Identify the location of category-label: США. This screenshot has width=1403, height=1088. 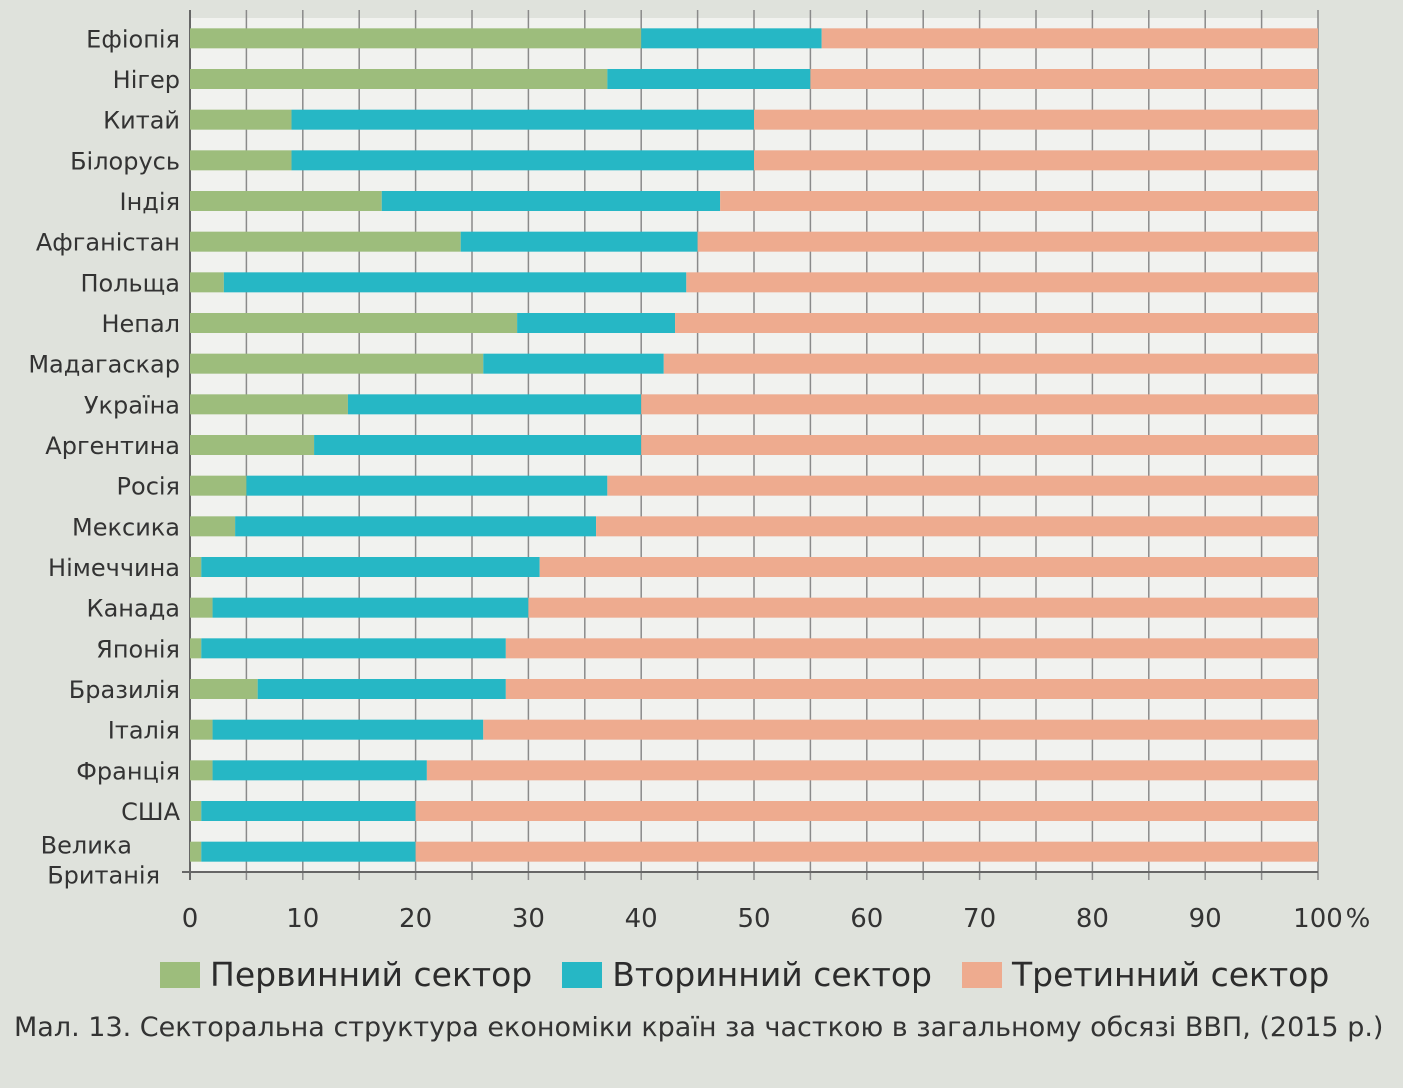
(150, 812).